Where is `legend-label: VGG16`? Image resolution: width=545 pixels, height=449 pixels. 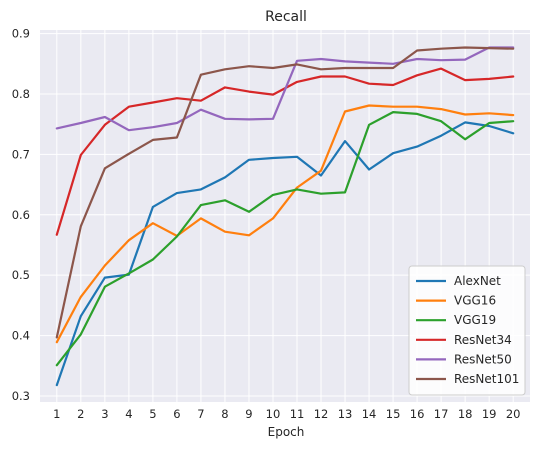 legend-label: VGG16 is located at coordinates (475, 301).